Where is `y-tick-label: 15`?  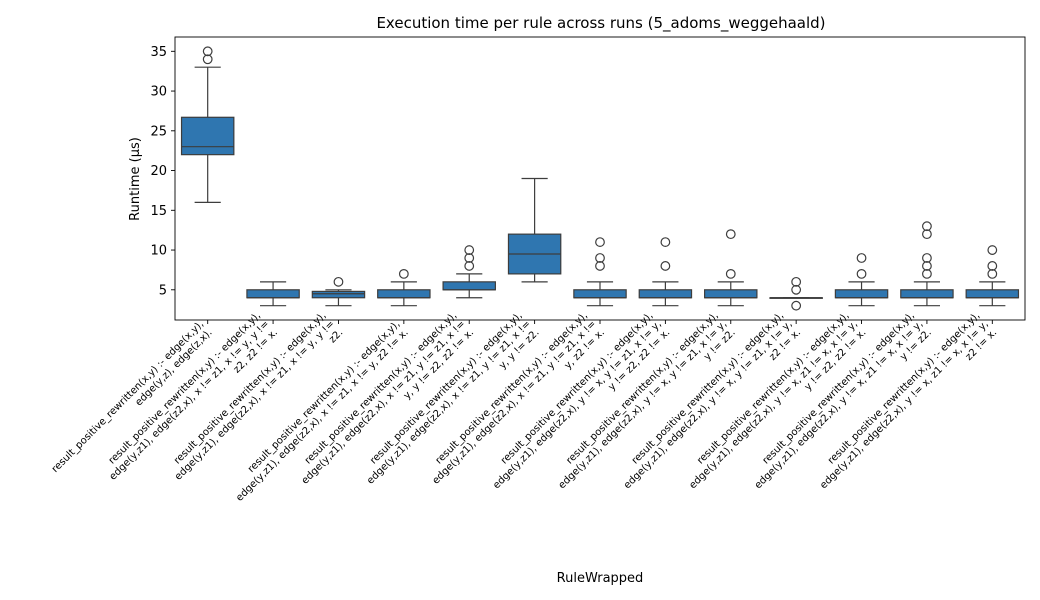
y-tick-label: 15 is located at coordinates (158, 211).